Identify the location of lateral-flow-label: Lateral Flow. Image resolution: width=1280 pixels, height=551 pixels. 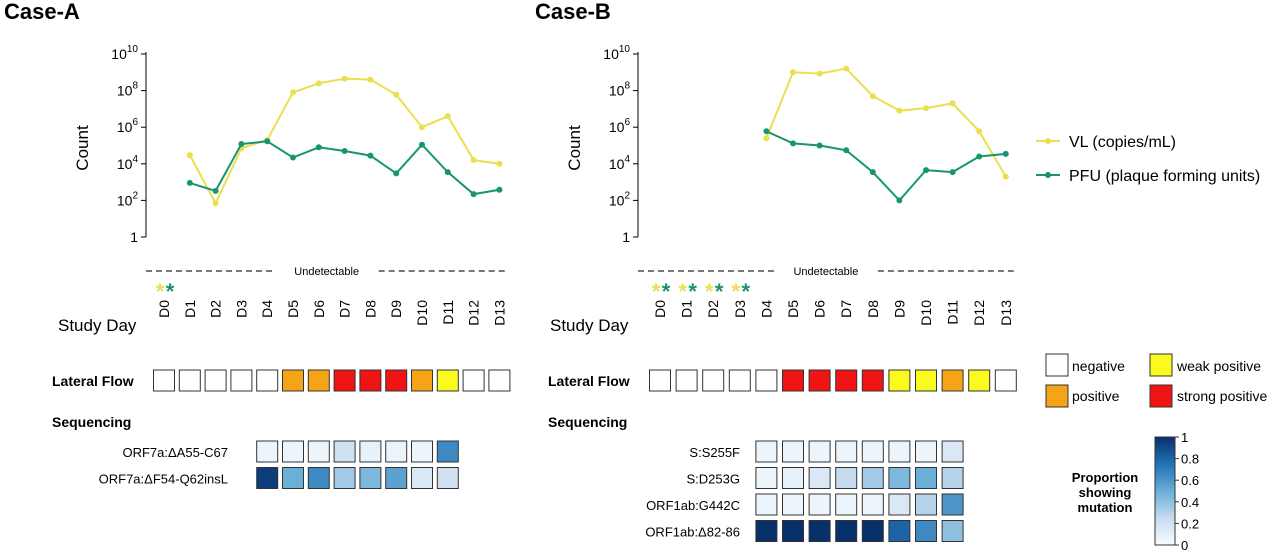
(589, 381).